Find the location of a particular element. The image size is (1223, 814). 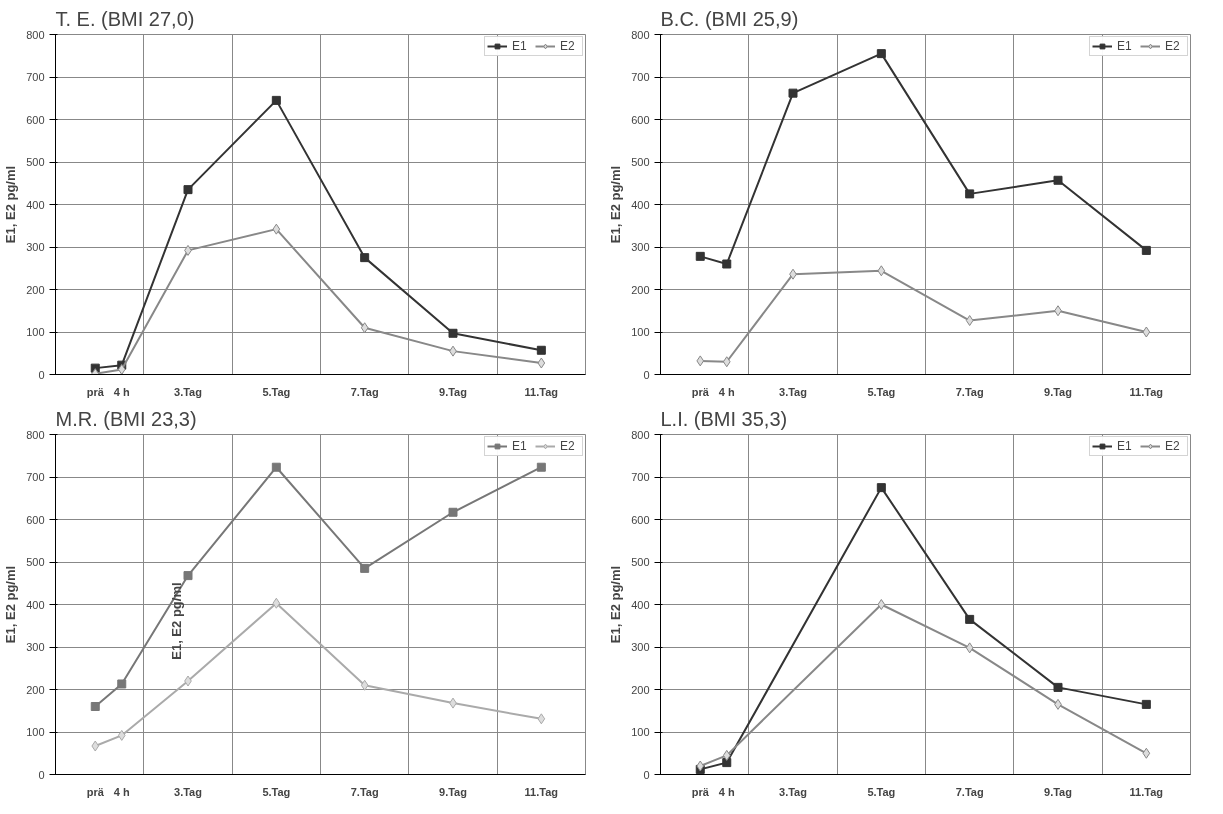

chart-title: B.C. (BMI 25,9) is located at coordinates (729, 18).